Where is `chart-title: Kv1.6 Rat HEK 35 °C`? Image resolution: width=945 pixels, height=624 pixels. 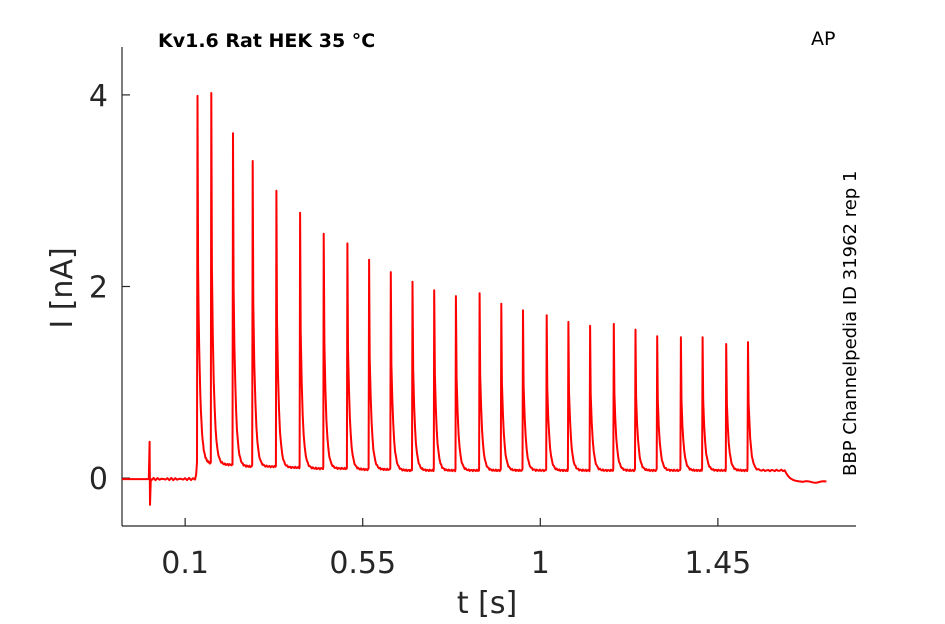 chart-title: Kv1.6 Rat HEK 35 °C is located at coordinates (266, 41).